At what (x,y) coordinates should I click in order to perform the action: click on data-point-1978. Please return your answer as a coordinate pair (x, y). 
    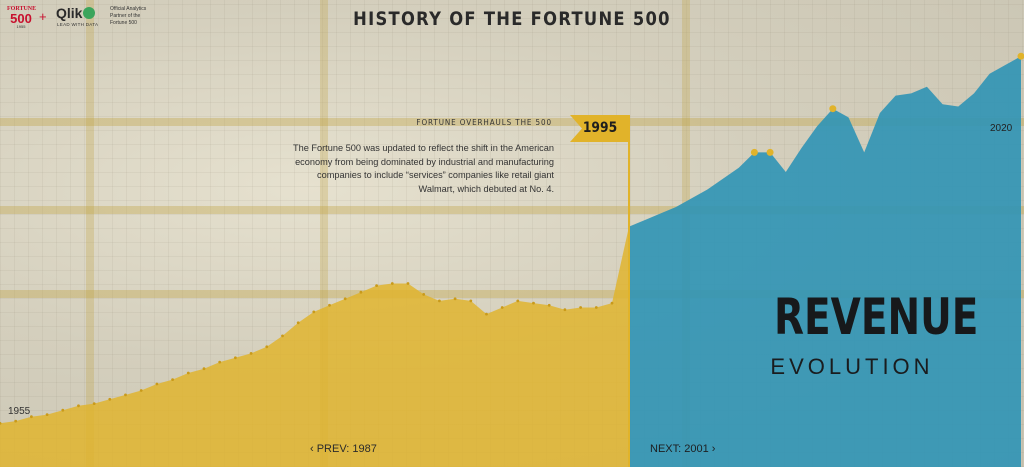
    Looking at the image, I should click on (361, 292).